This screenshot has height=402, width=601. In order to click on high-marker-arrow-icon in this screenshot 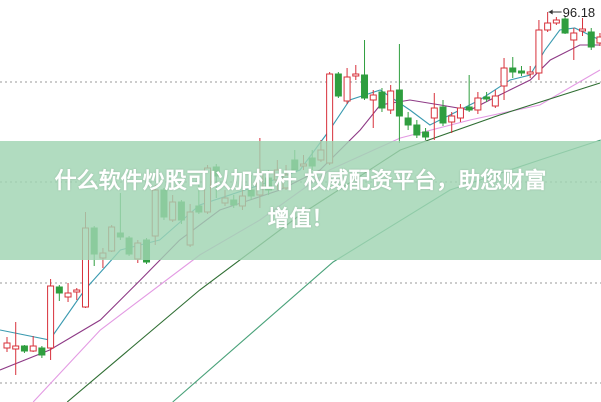, I will do `click(550, 12)`.